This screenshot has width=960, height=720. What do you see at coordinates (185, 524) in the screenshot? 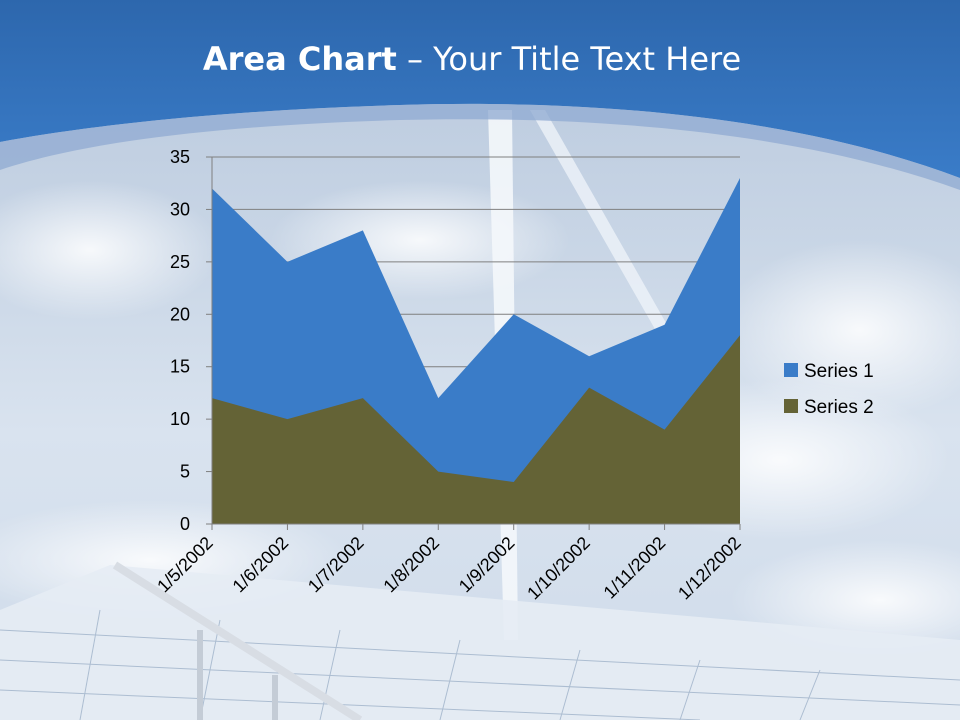
I see `y-tick-label: 0` at bounding box center [185, 524].